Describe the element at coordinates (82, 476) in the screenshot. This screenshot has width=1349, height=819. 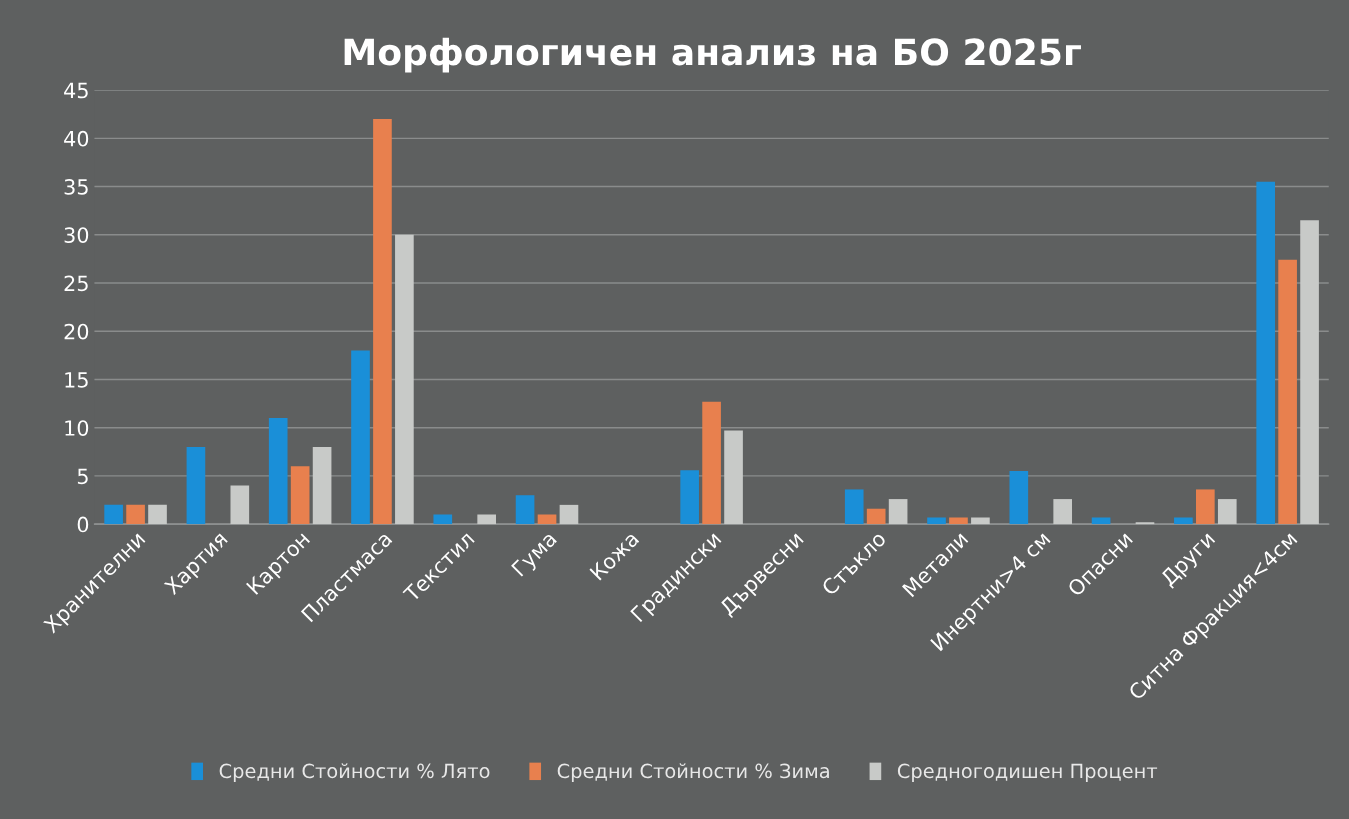
I see `y-tick-label: 5` at that location.